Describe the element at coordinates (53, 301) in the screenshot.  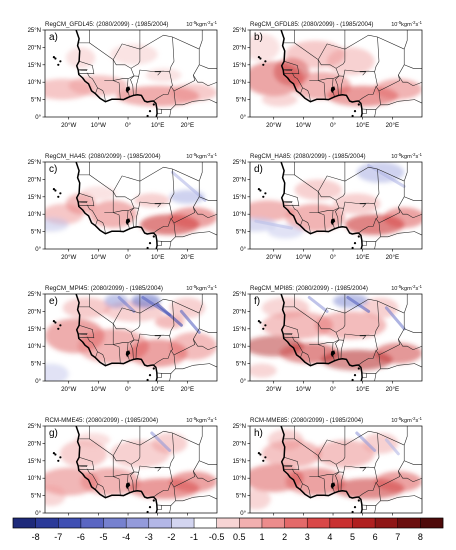
I see `panel-letter: e)` at that location.